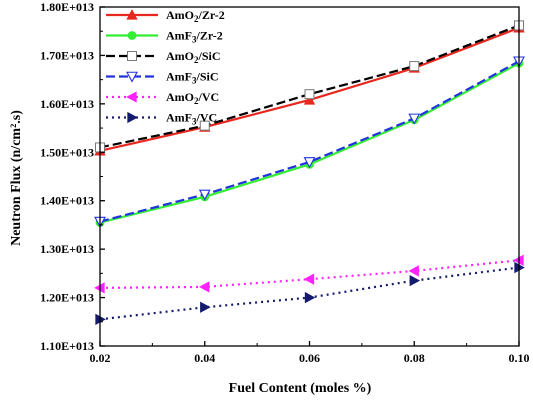 Image resolution: width=533 pixels, height=405 pixels. Describe the element at coordinates (163, 57) in the screenshot. I see `legend-item: AmO2/SiC` at that location.